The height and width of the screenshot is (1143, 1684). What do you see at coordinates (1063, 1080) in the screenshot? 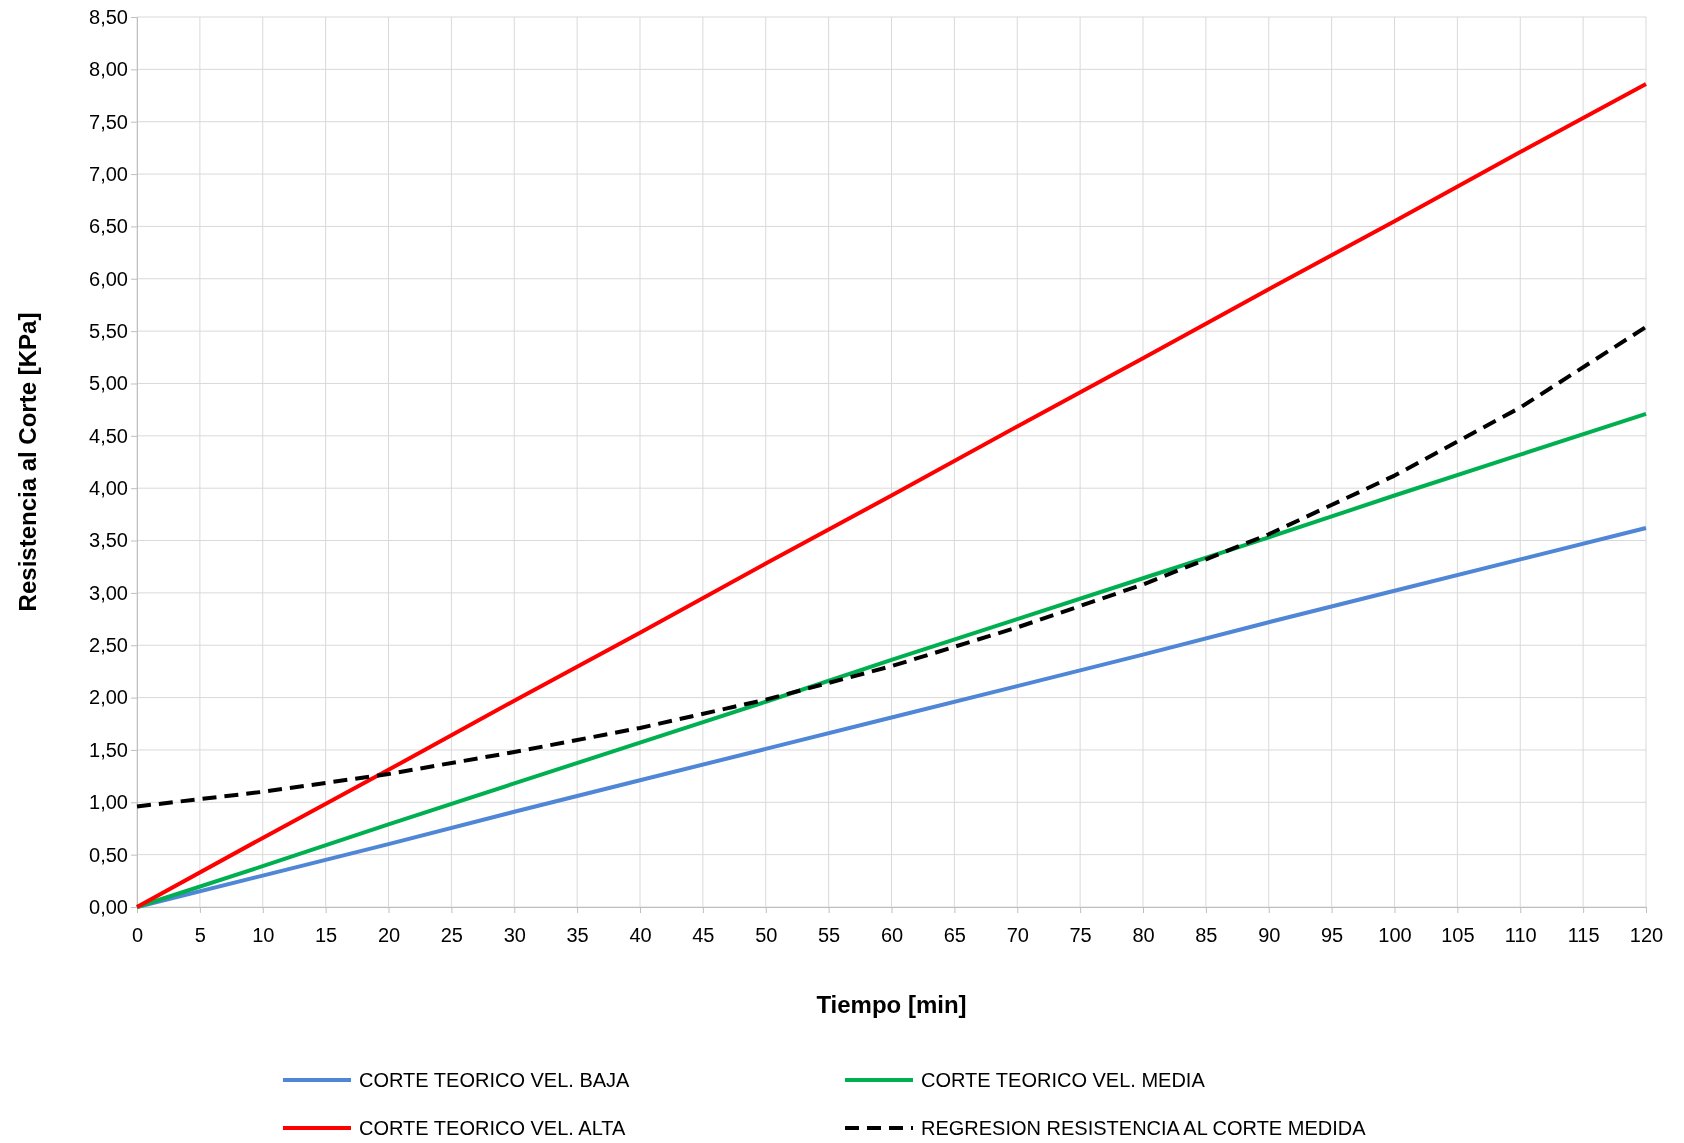
I see `legend-label: CORTE TEORICO VEL. MEDIA` at bounding box center [1063, 1080].